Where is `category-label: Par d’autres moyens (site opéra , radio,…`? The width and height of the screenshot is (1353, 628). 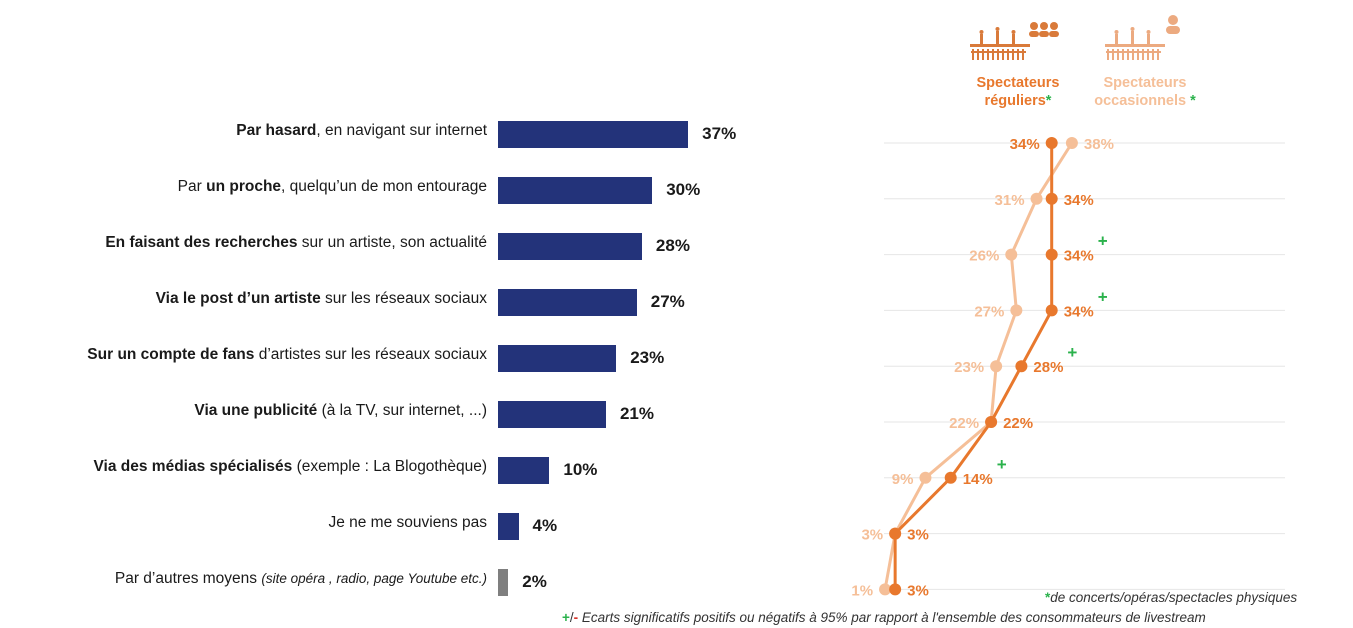 category-label: Par d’autres moyens (site opéra , radio,… is located at coordinates (300, 578).